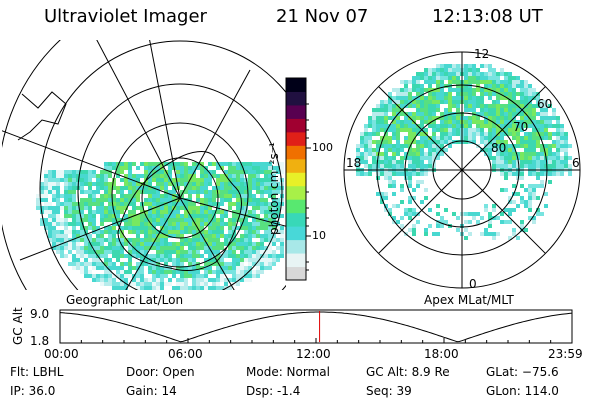  I want to click on magnetic-panel-label: Apex MLat/MLT, so click(469, 300).